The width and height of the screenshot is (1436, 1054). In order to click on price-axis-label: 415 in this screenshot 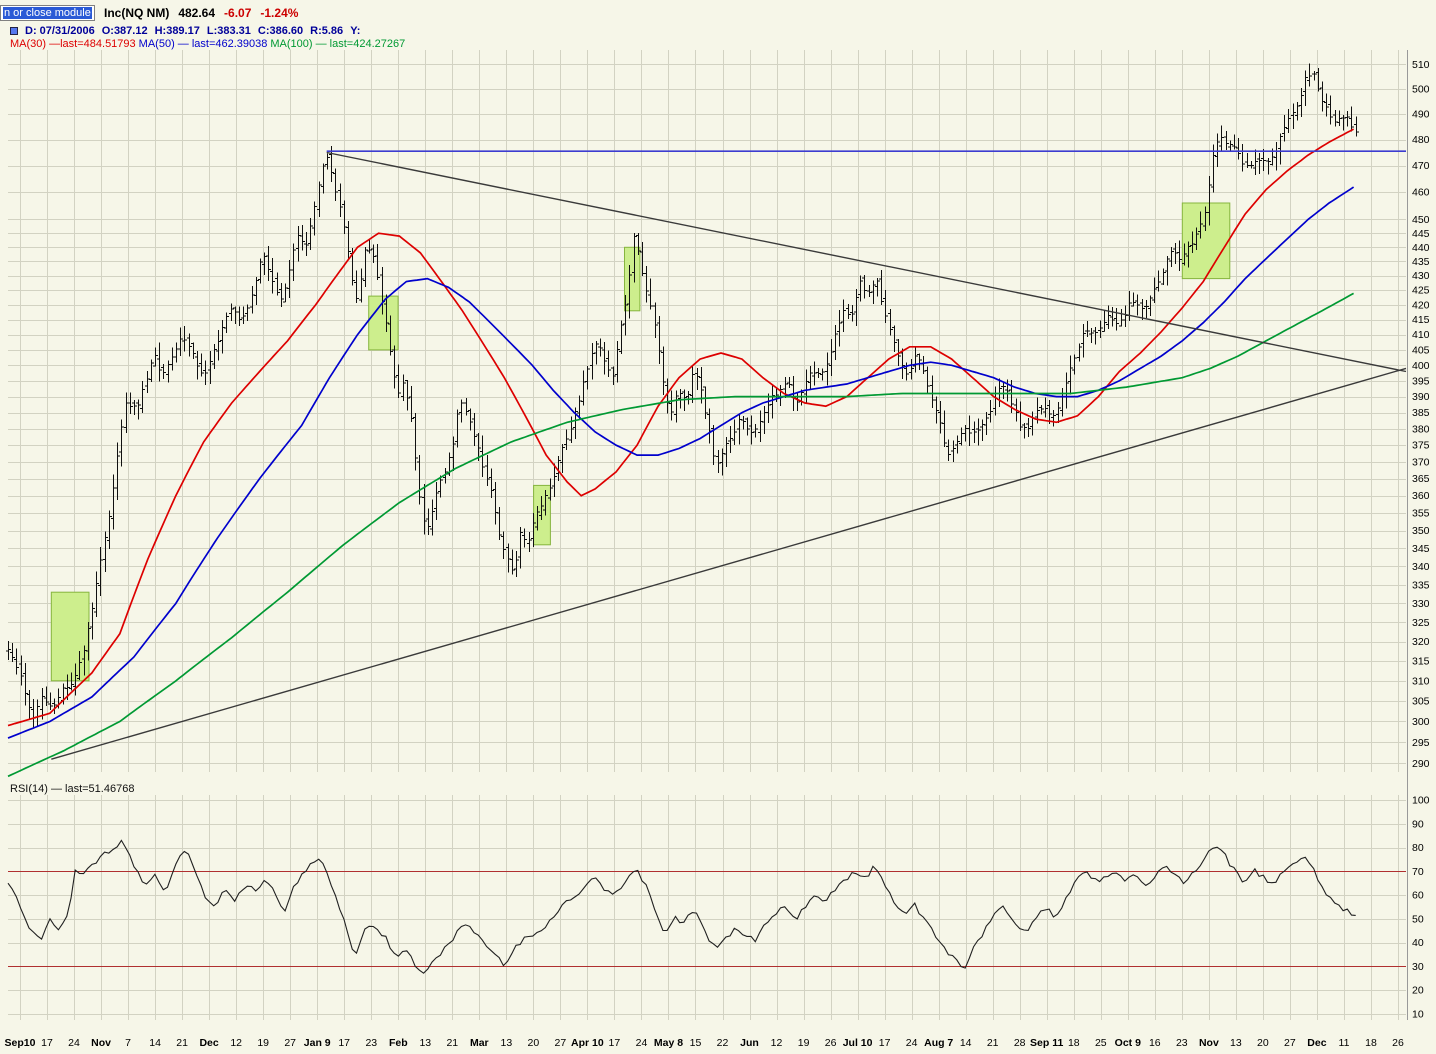, I will do `click(1421, 320)`.